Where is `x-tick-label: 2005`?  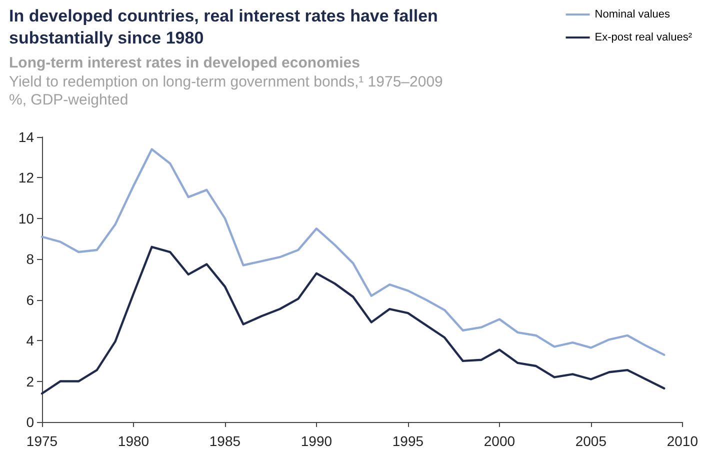
x-tick-label: 2005 is located at coordinates (591, 441).